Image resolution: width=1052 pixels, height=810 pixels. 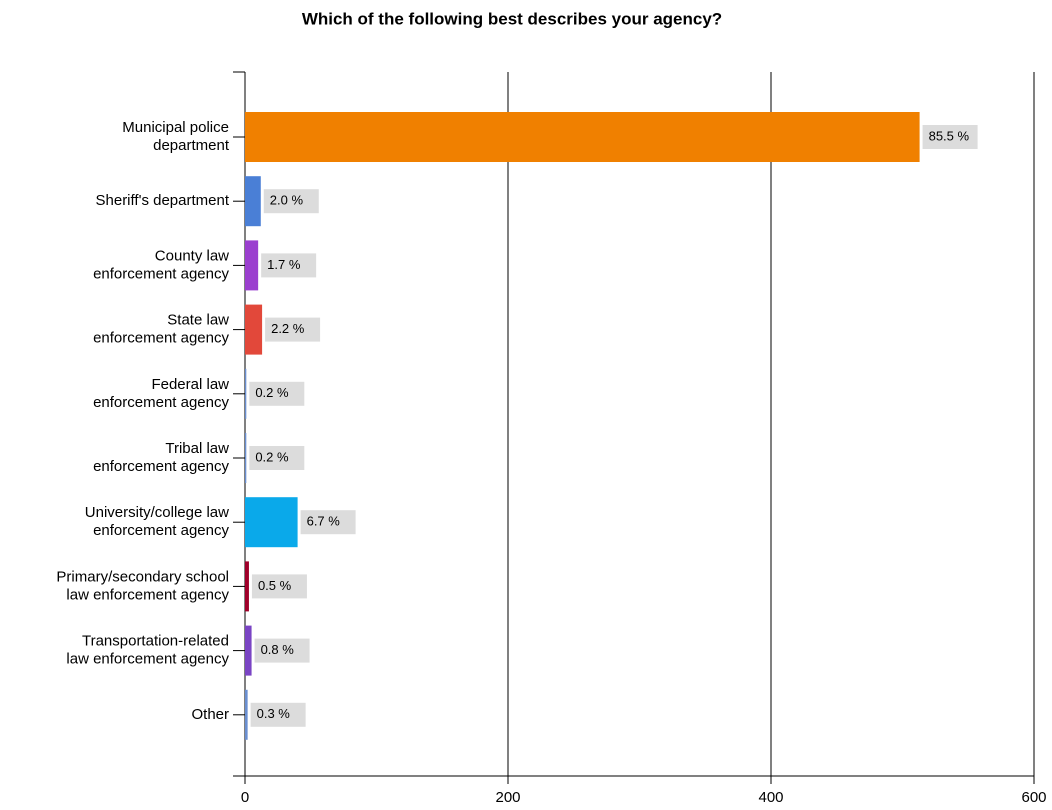 I want to click on y-tick-label: State law enforcement agency, so click(x=161, y=329).